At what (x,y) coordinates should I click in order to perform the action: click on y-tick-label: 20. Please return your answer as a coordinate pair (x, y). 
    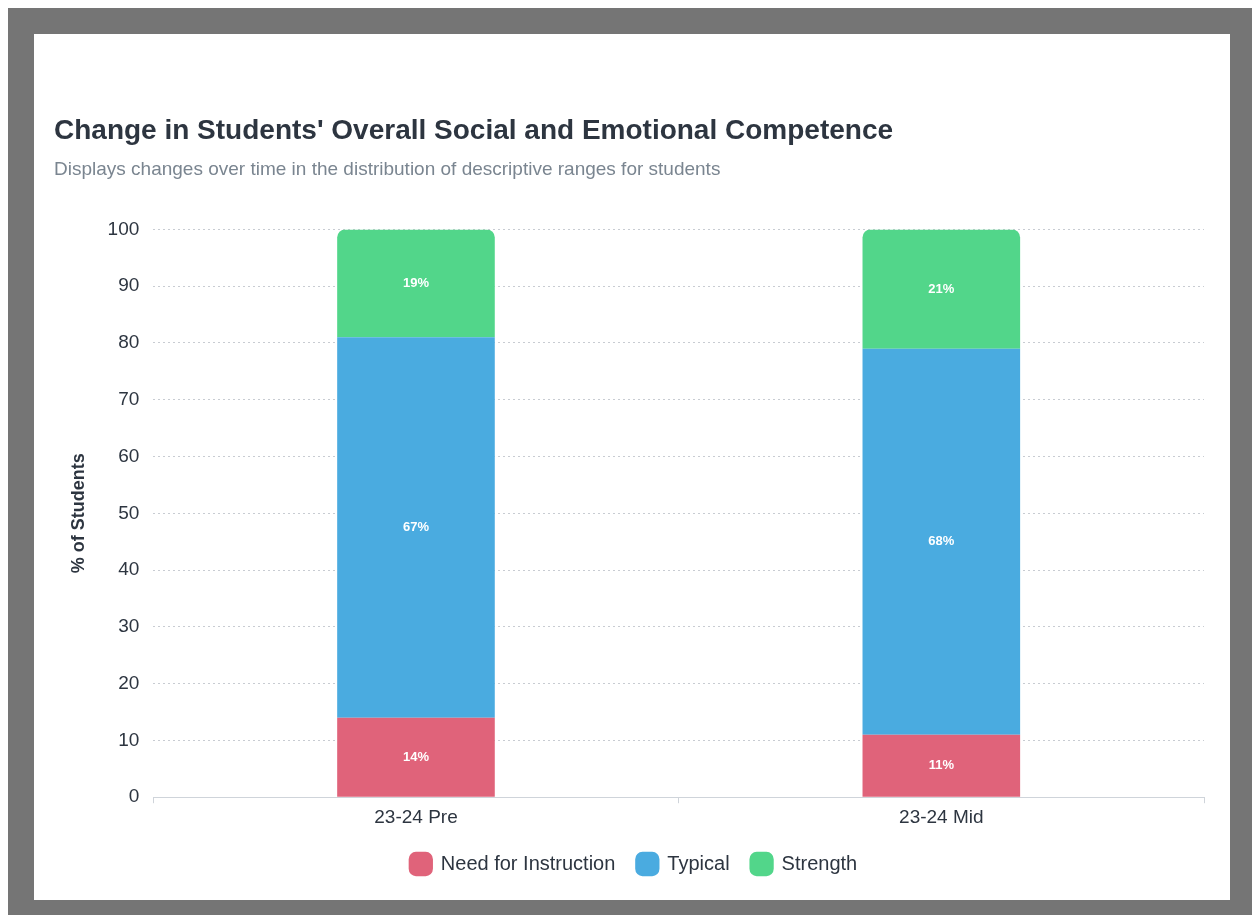
    Looking at the image, I should click on (129, 682).